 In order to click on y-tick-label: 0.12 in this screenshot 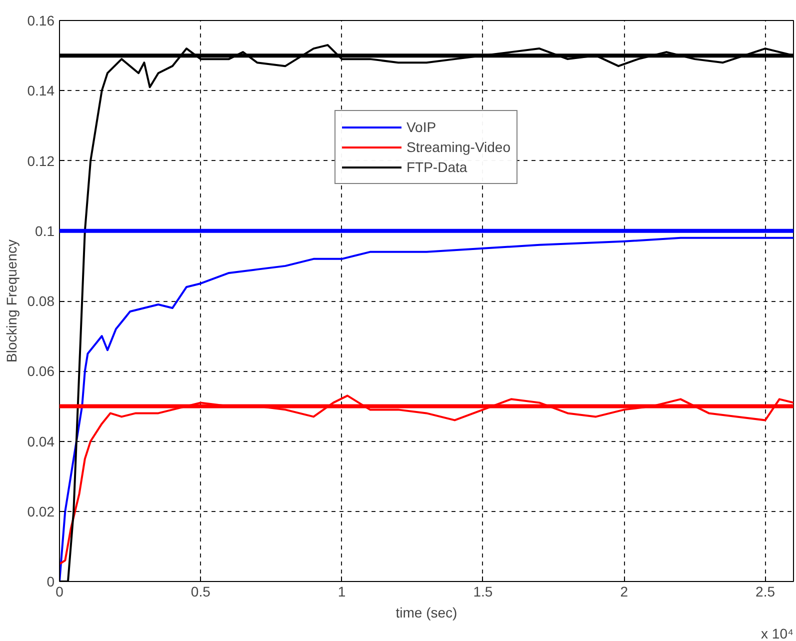, I will do `click(41, 160)`.